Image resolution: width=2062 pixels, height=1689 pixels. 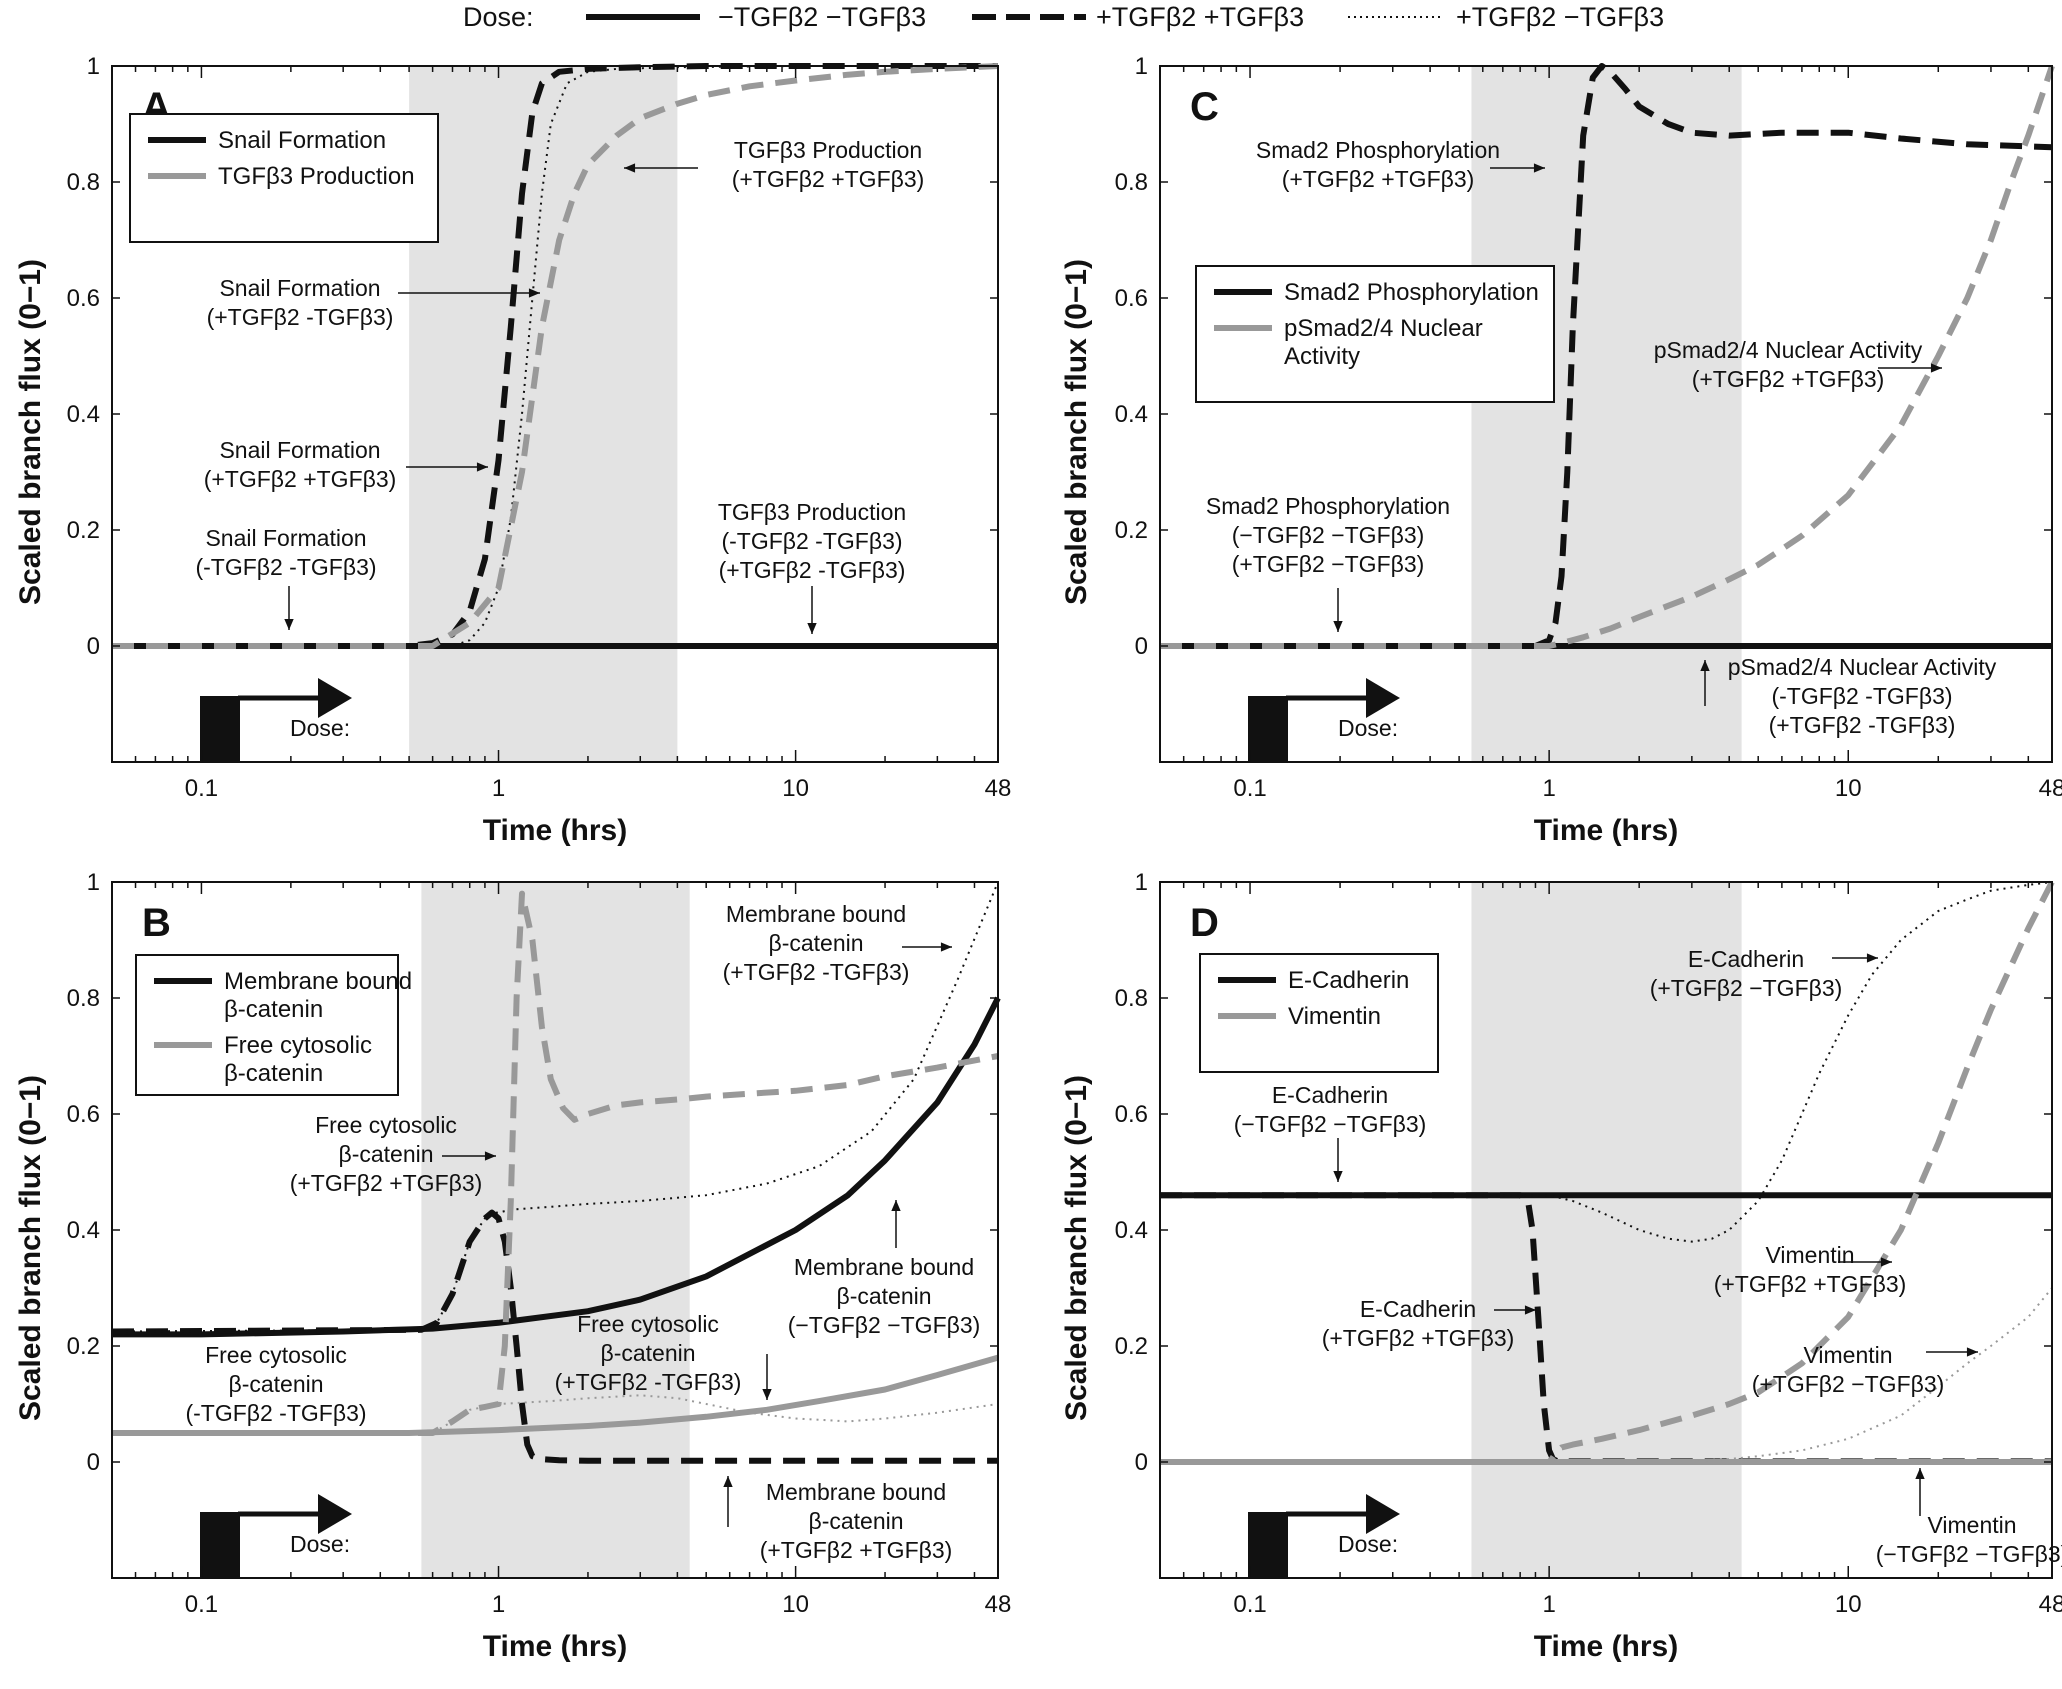 I want to click on panel-letter: D, so click(x=1204, y=923).